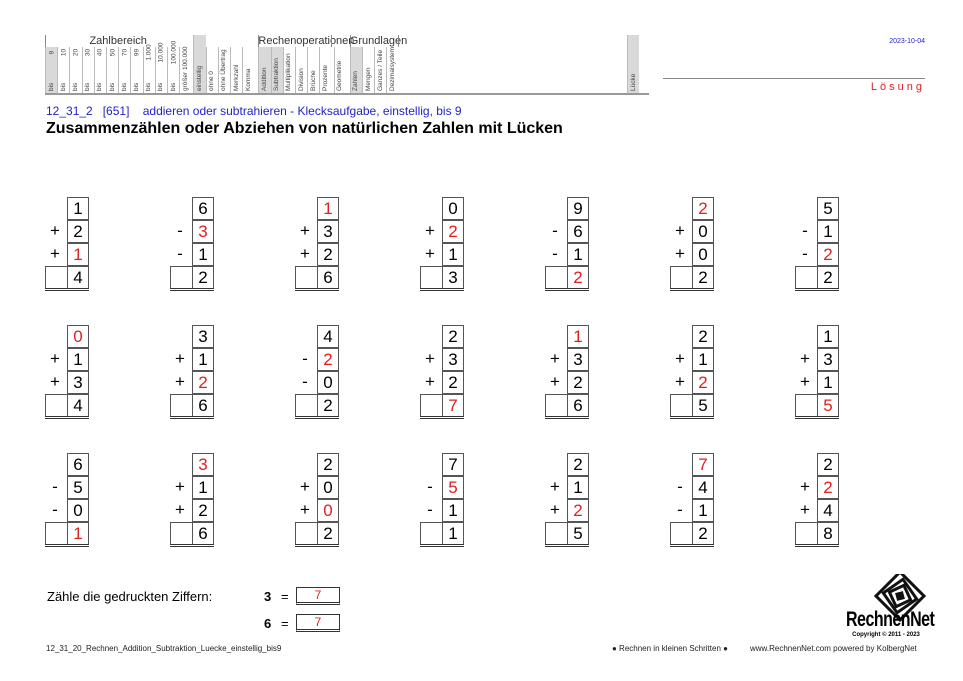 This screenshot has width=963, height=681. I want to click on range-limit-label: 70, so click(125, 52).